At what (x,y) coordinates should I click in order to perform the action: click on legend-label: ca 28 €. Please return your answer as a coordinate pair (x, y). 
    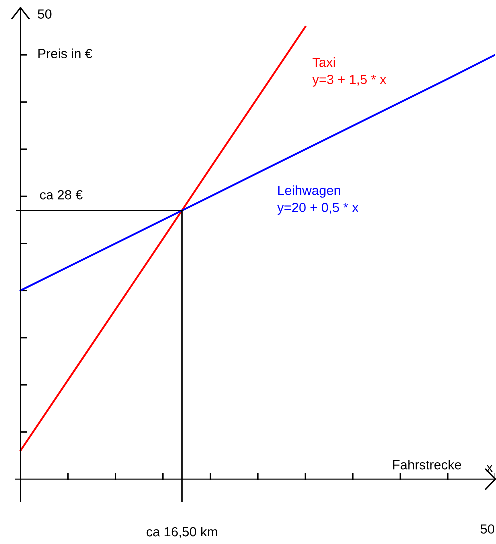
    Looking at the image, I should click on (61, 195).